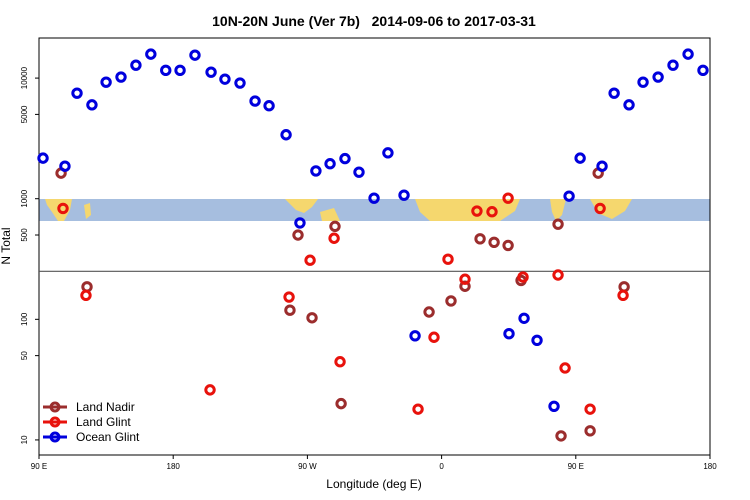 The image size is (750, 500). Describe the element at coordinates (6, 245) in the screenshot. I see `y-axis-label: N Total` at that location.